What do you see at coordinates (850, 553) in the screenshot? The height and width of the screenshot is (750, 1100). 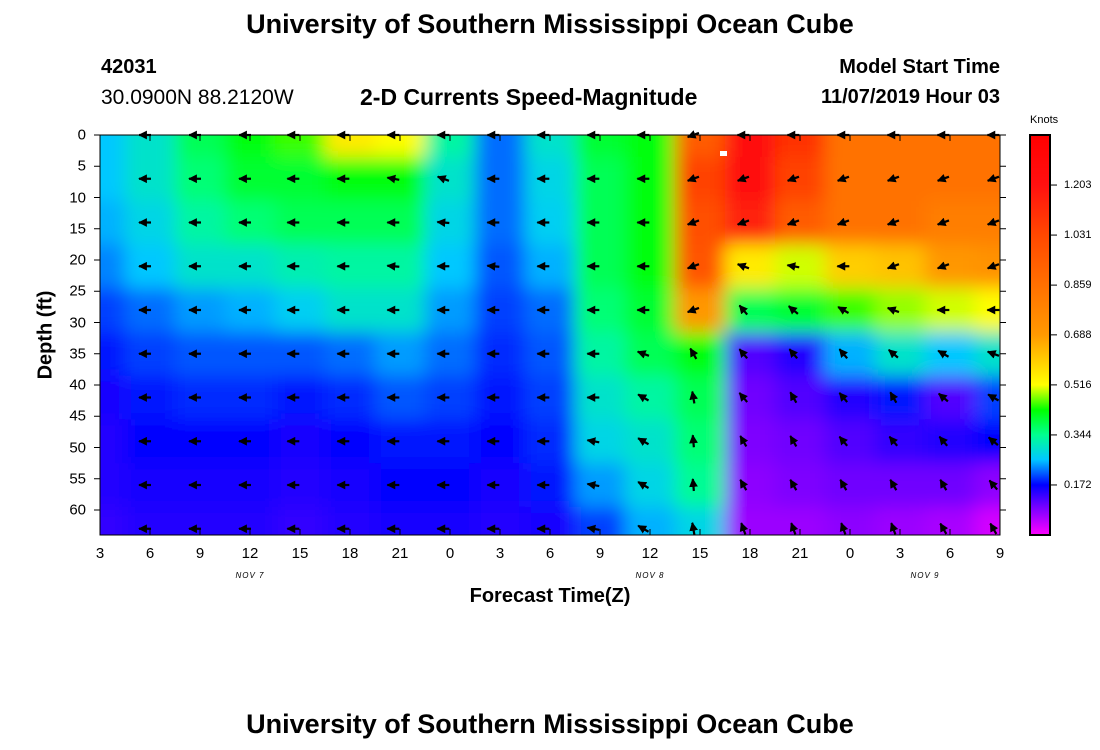 I see `x-tick-label: 0` at bounding box center [850, 553].